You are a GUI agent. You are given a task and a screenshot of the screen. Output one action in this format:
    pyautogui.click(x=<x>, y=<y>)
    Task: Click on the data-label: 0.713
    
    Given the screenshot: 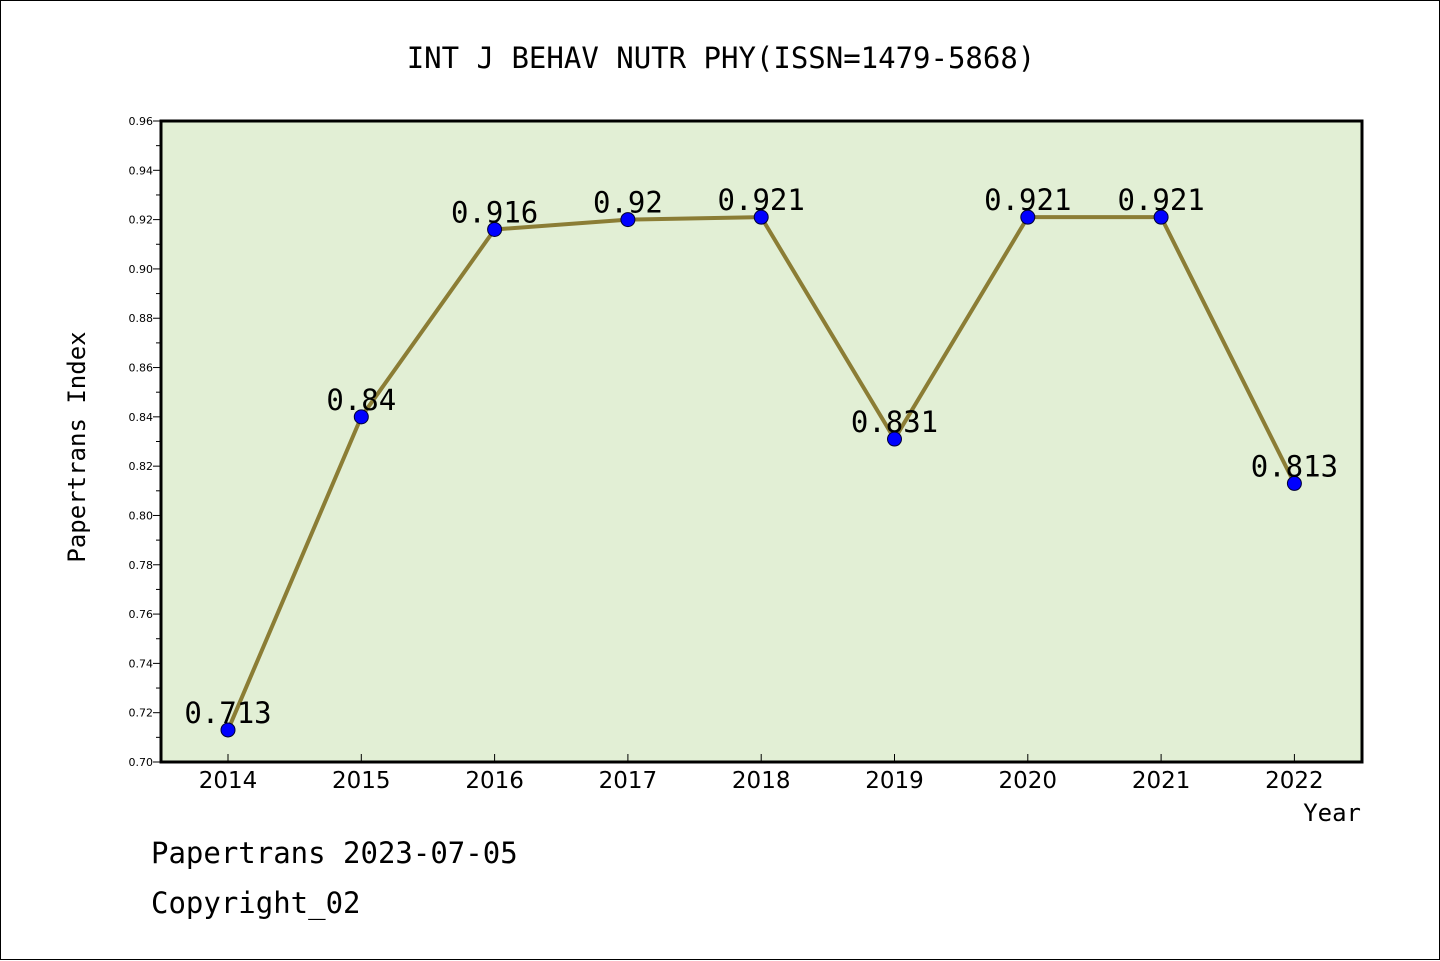 What is the action you would take?
    pyautogui.click(x=227, y=713)
    